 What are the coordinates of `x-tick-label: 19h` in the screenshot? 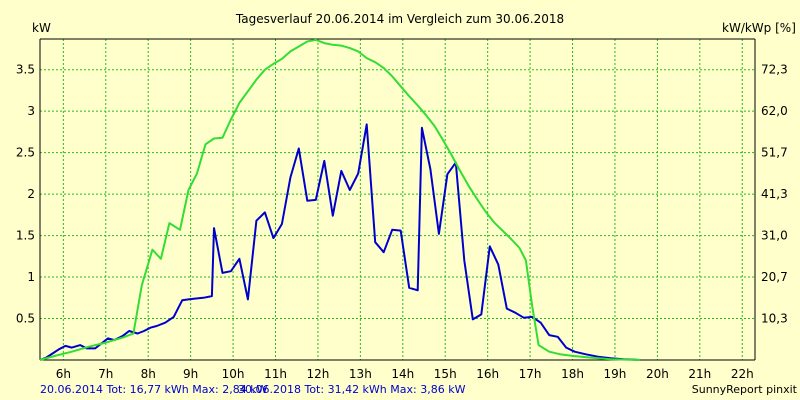 It's located at (615, 374).